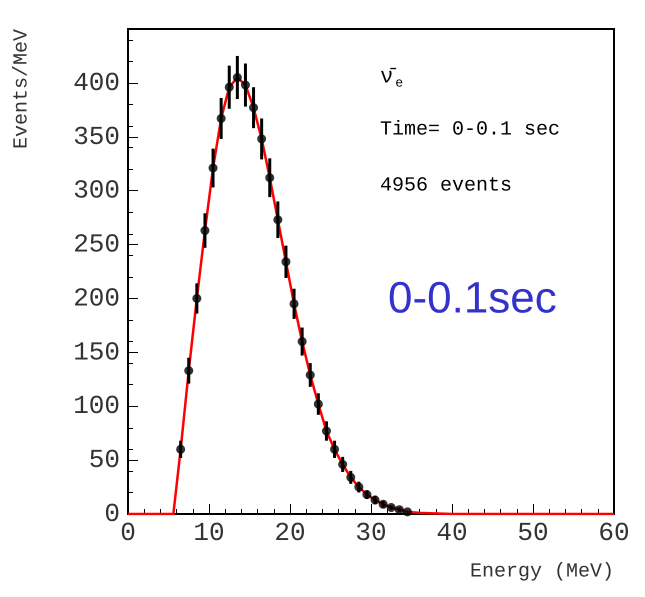 This screenshot has width=645, height=597. I want to click on x-tick-label: 50, so click(533, 533).